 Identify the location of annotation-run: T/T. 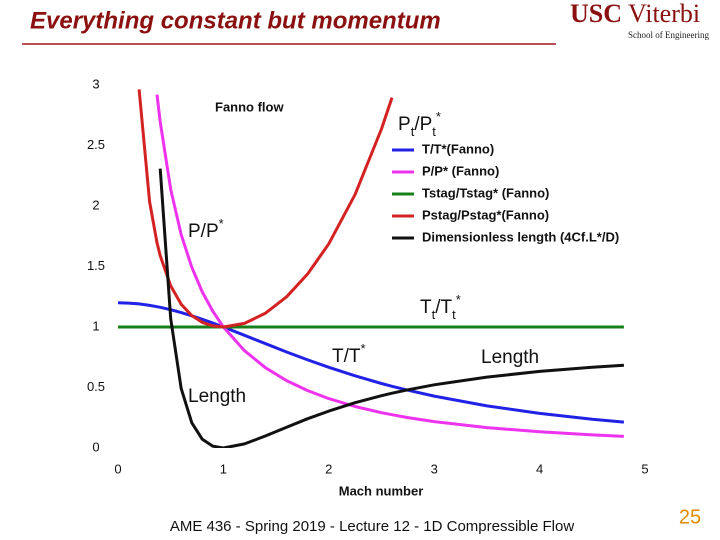
(346, 356).